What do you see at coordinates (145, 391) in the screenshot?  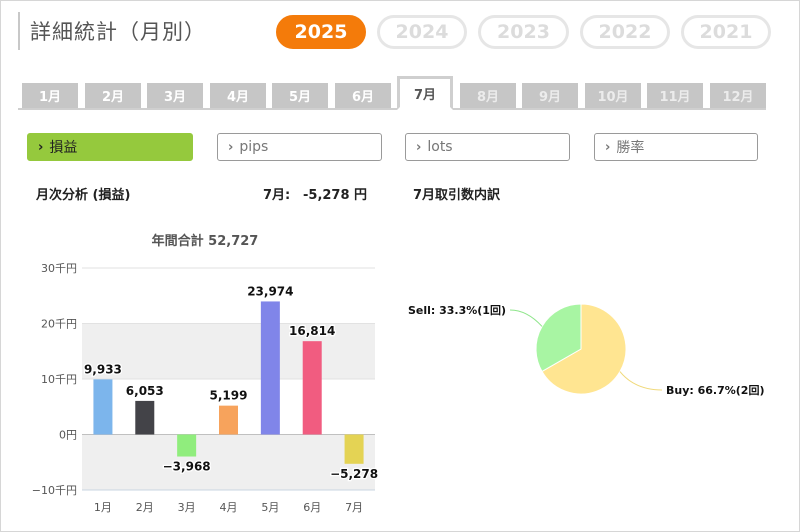 I see `bar-value-label: 6,053` at bounding box center [145, 391].